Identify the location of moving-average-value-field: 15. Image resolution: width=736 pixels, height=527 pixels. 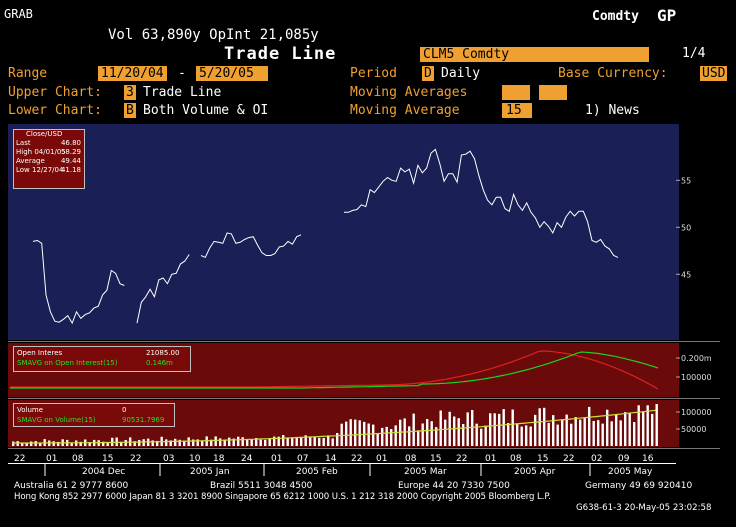
(517, 110).